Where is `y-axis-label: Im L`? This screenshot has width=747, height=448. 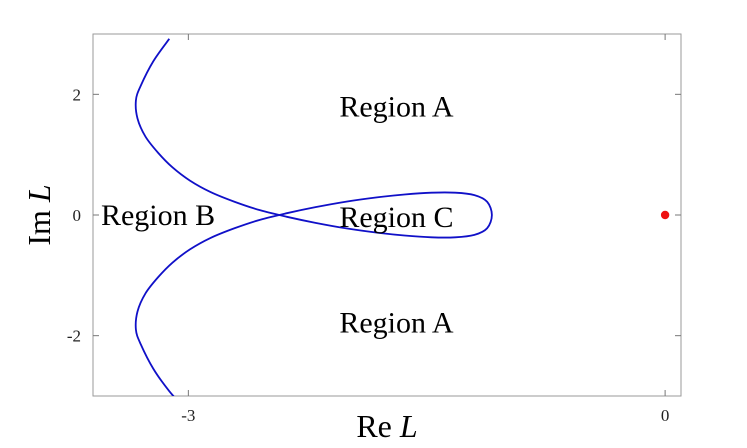
y-axis-label: Im L is located at coordinates (39, 214).